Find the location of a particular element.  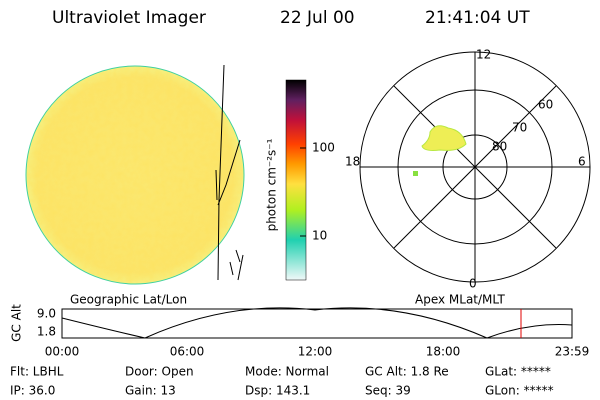

mlt-label: 12 is located at coordinates (483, 55).